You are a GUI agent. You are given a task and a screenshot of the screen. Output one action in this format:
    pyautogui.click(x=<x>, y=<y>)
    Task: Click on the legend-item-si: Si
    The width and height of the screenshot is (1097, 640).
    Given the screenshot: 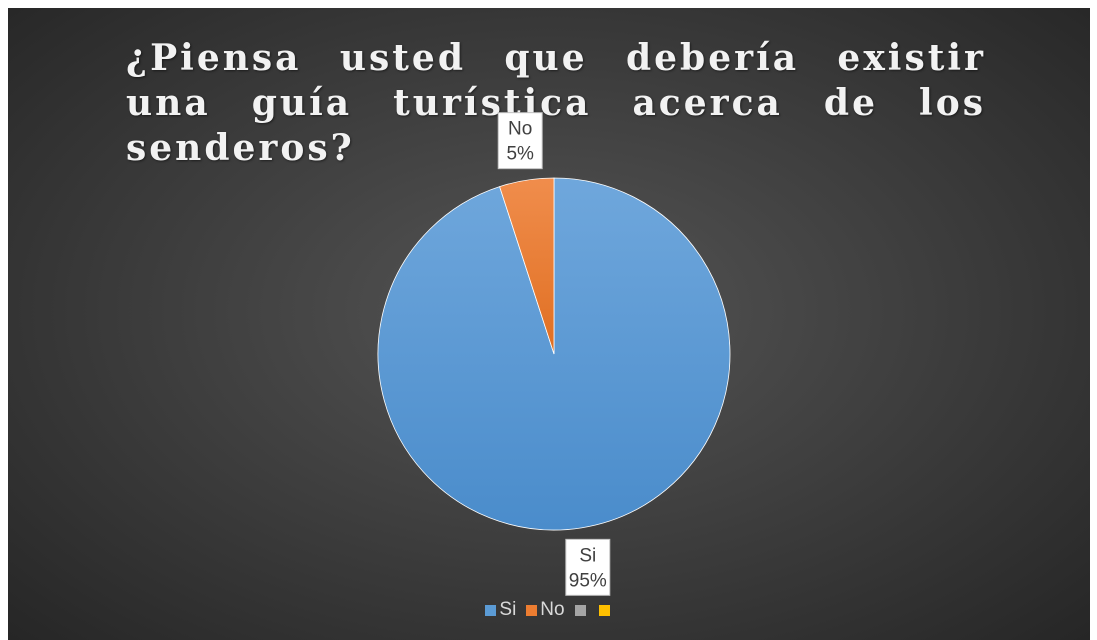 What is the action you would take?
    pyautogui.click(x=500, y=610)
    